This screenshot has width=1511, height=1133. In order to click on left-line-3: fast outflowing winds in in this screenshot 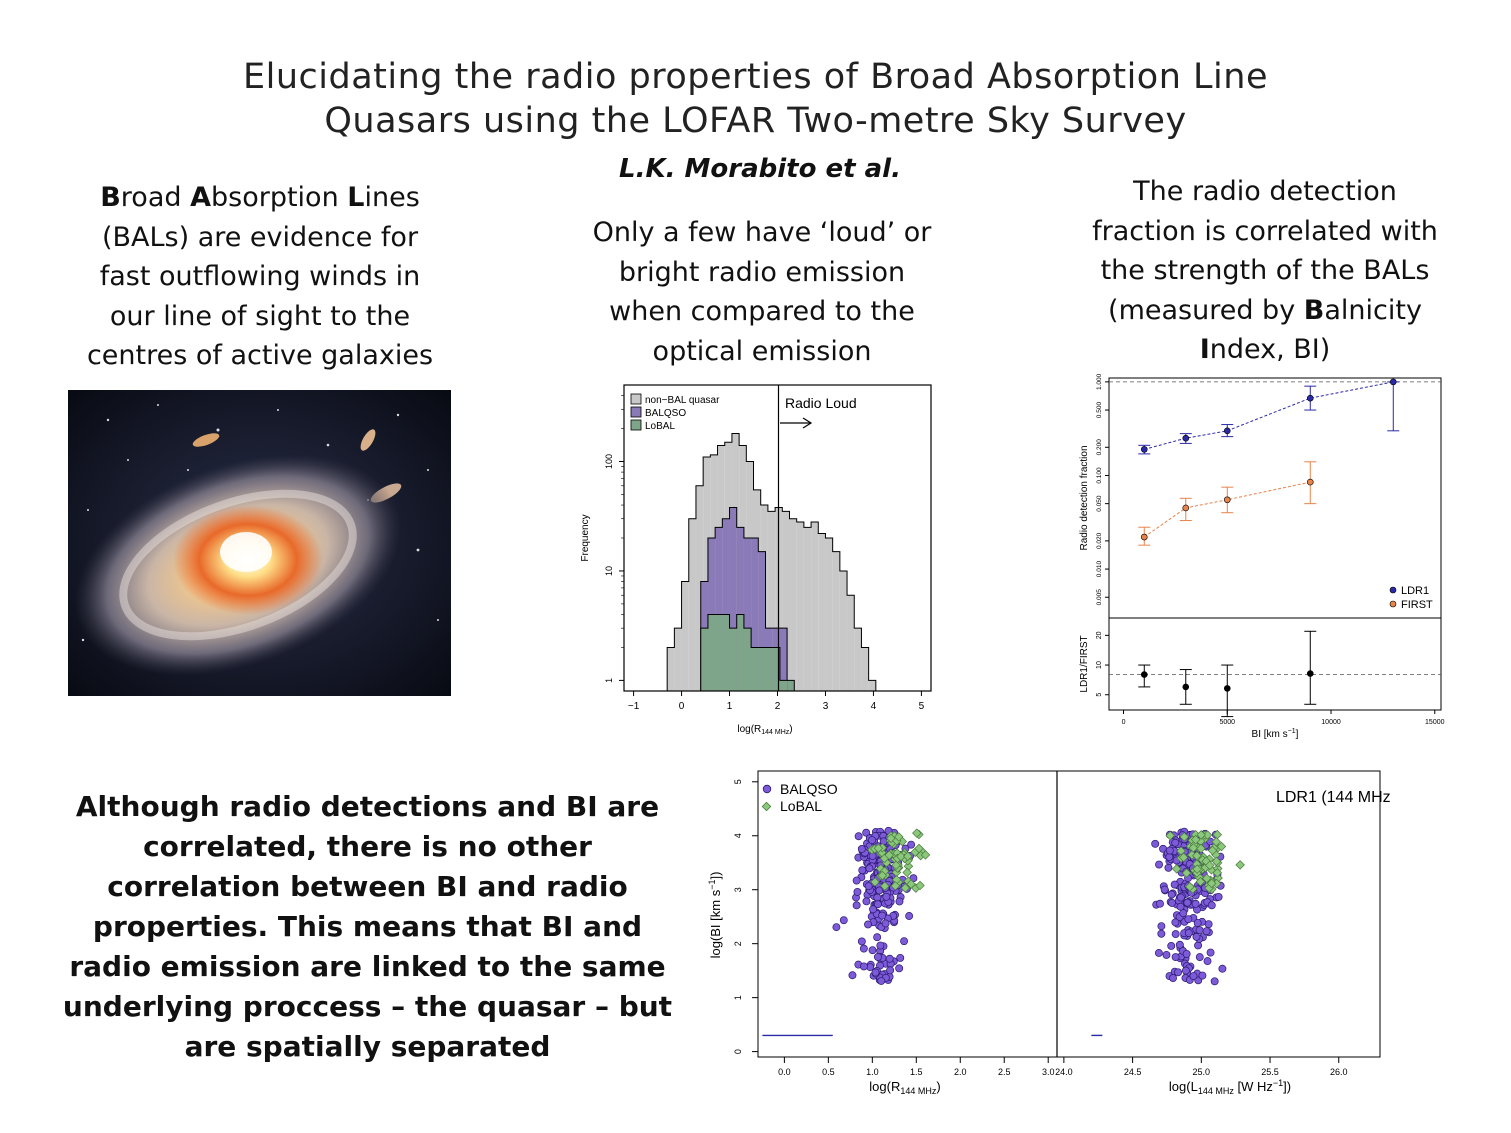, I will do `click(260, 276)`.